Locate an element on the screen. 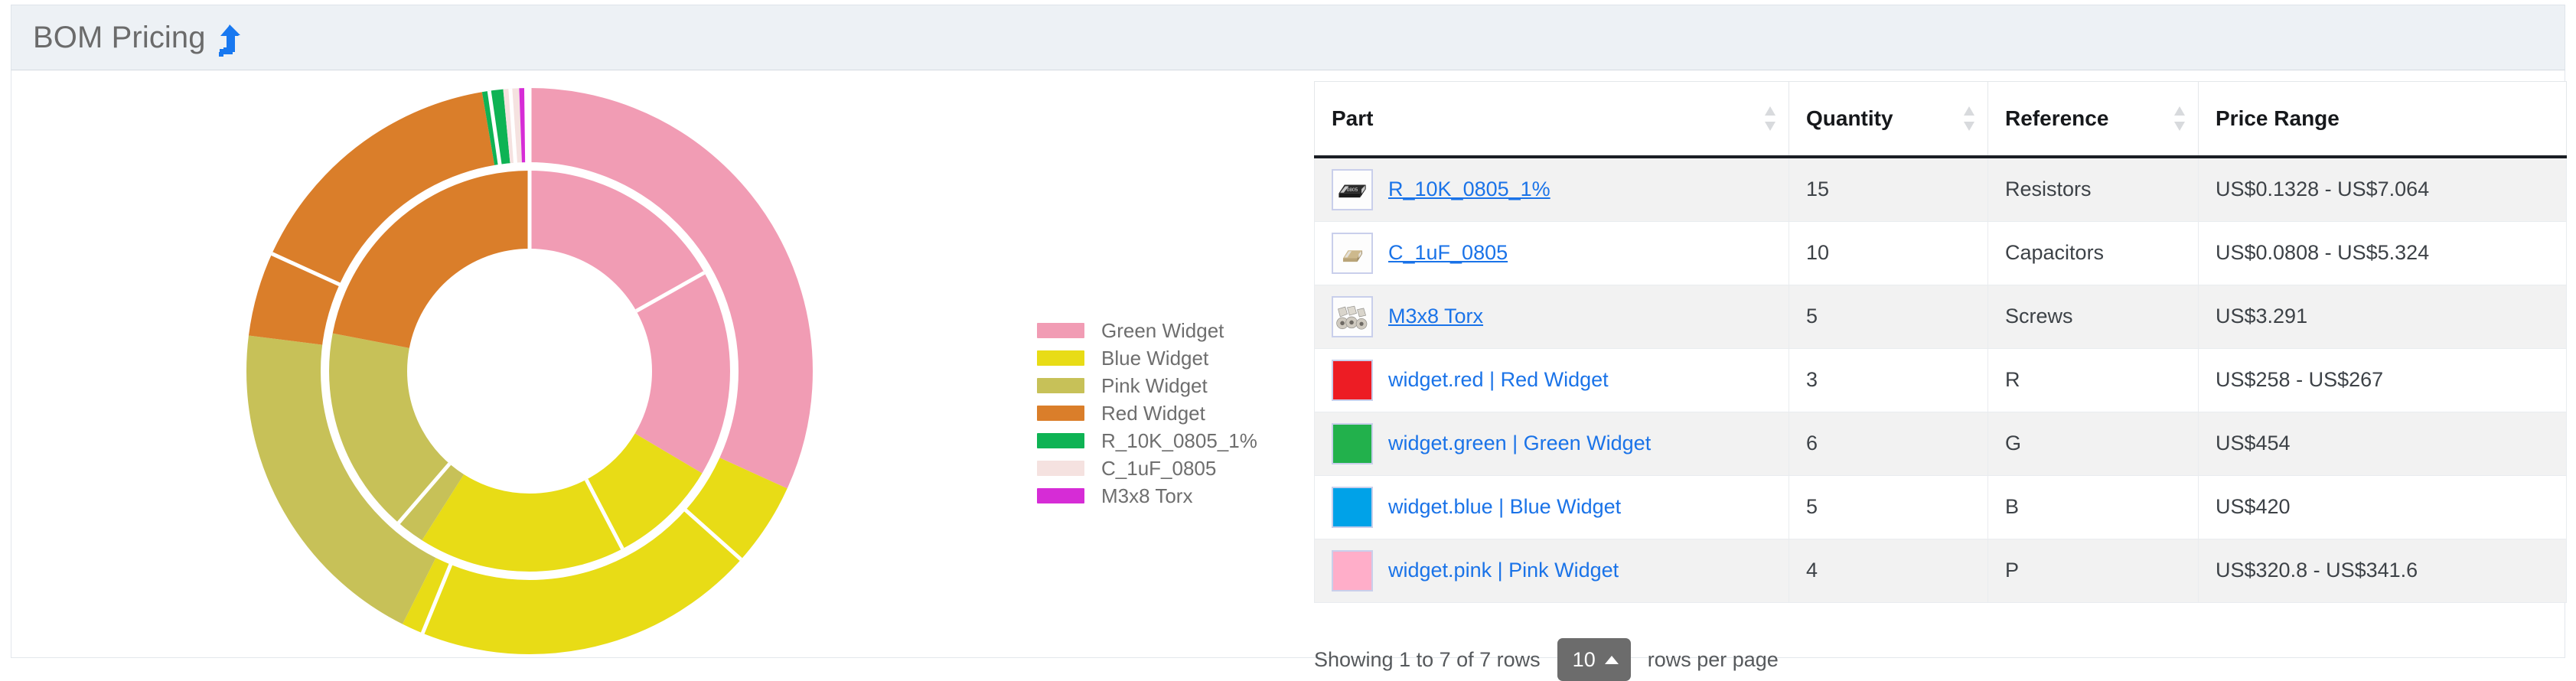  showing-rows-text: Showing 1 to 7 of 7 rows is located at coordinates (1427, 659).